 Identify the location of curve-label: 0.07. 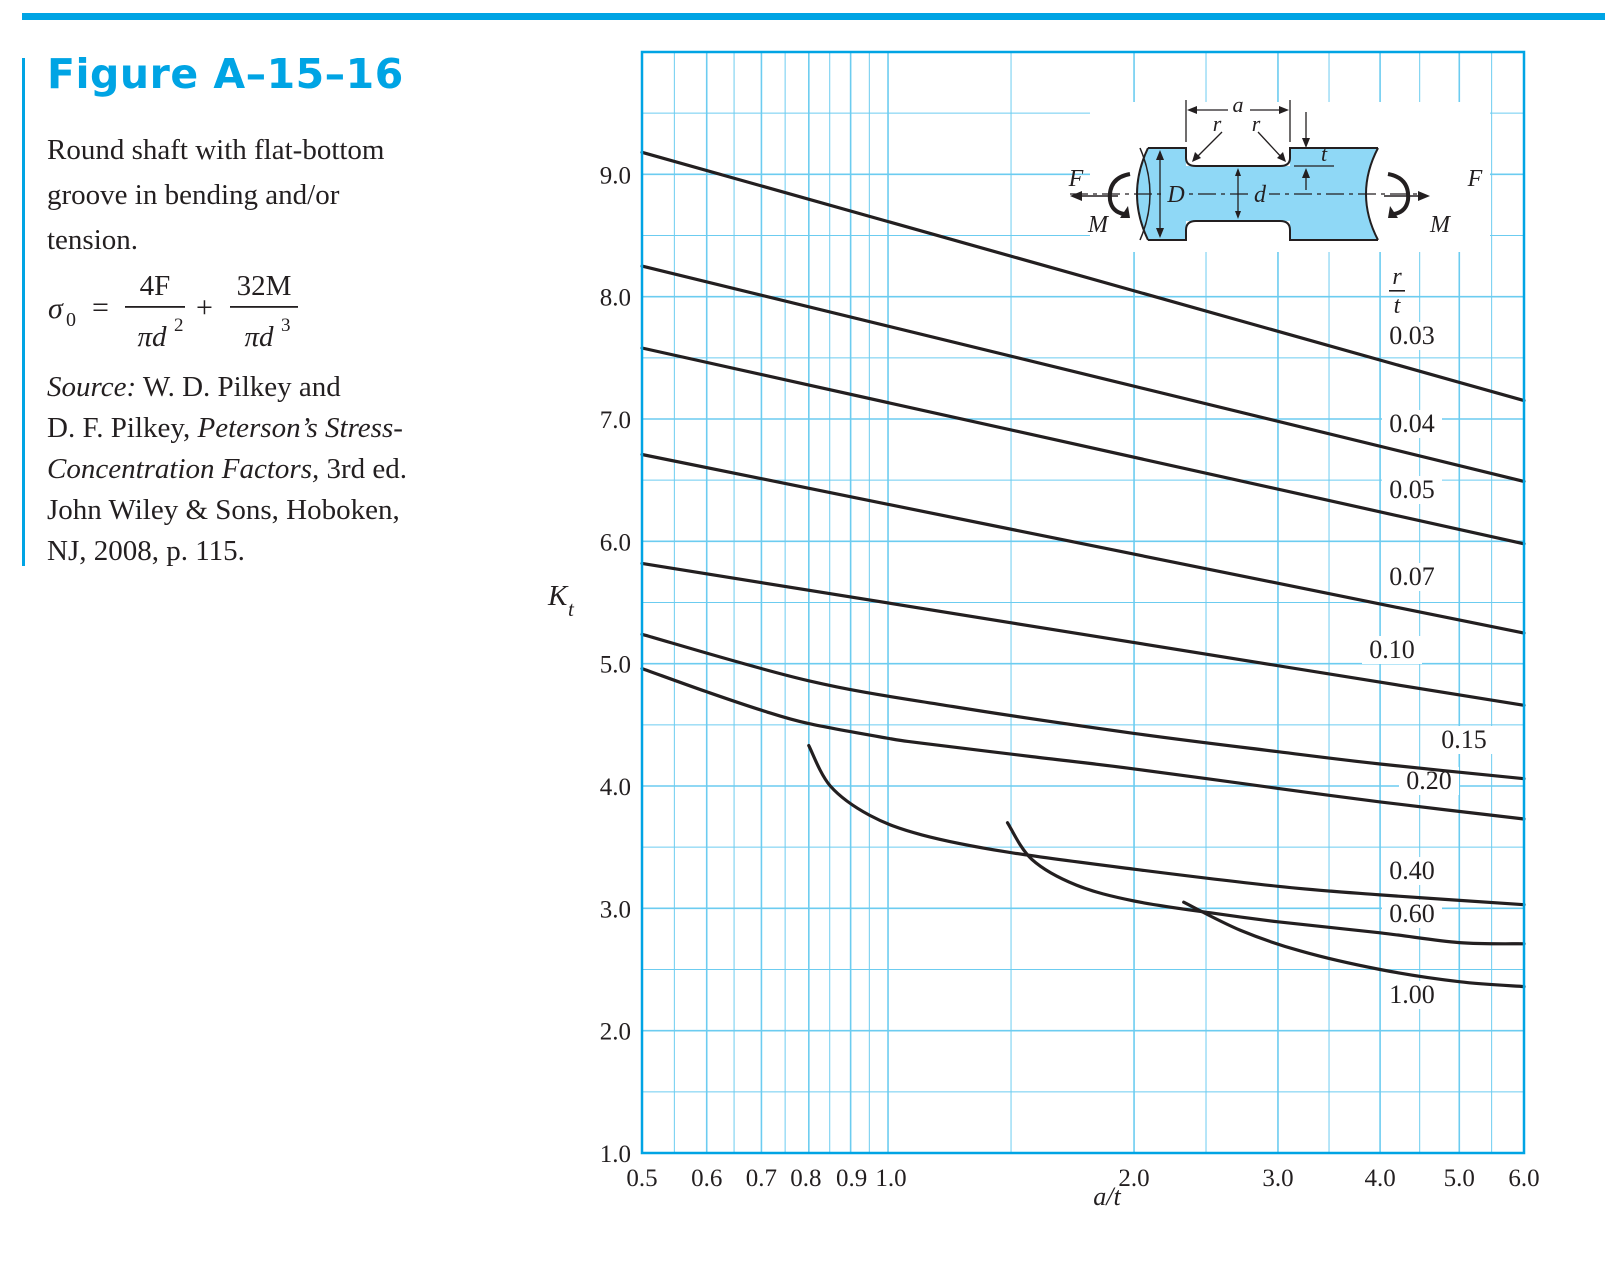
(1412, 576).